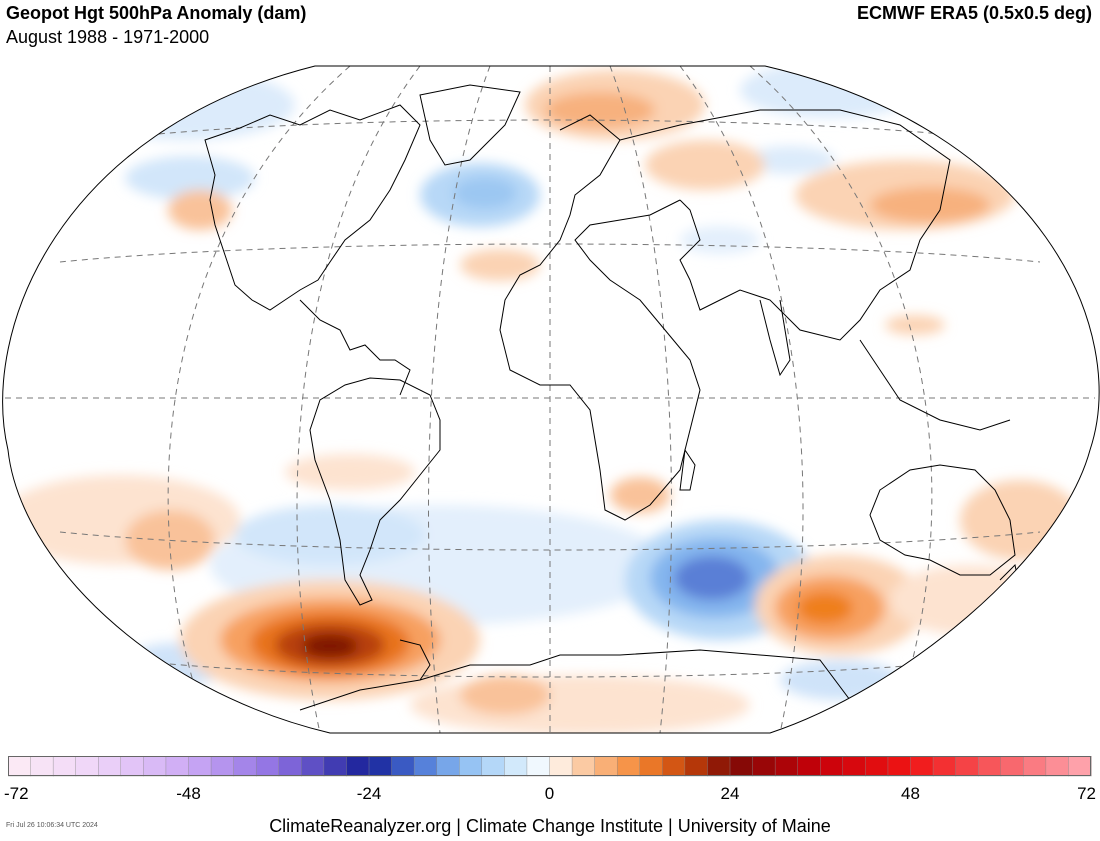 Image resolution: width=1100 pixels, height=841 pixels. Describe the element at coordinates (16, 793) in the screenshot. I see `colorbar-tick-label: -72` at that location.